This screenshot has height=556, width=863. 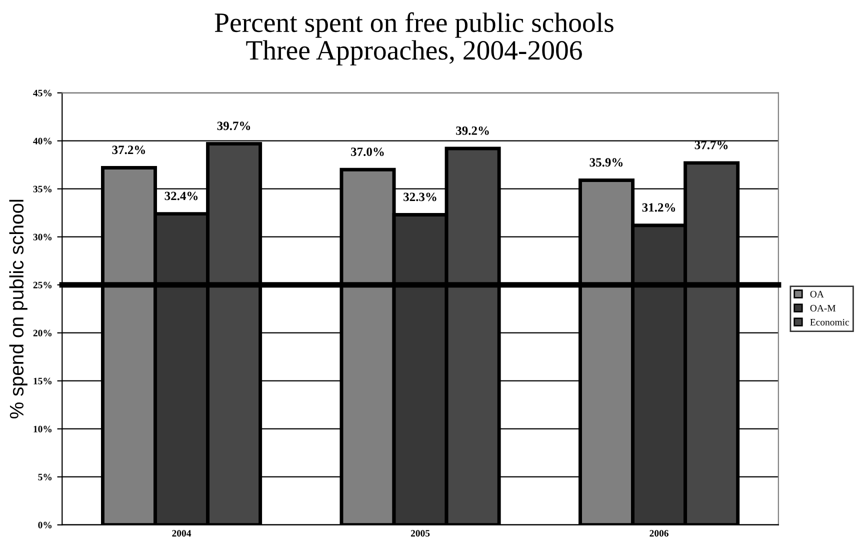 What do you see at coordinates (823, 308) in the screenshot?
I see `legend-label: OA-M` at bounding box center [823, 308].